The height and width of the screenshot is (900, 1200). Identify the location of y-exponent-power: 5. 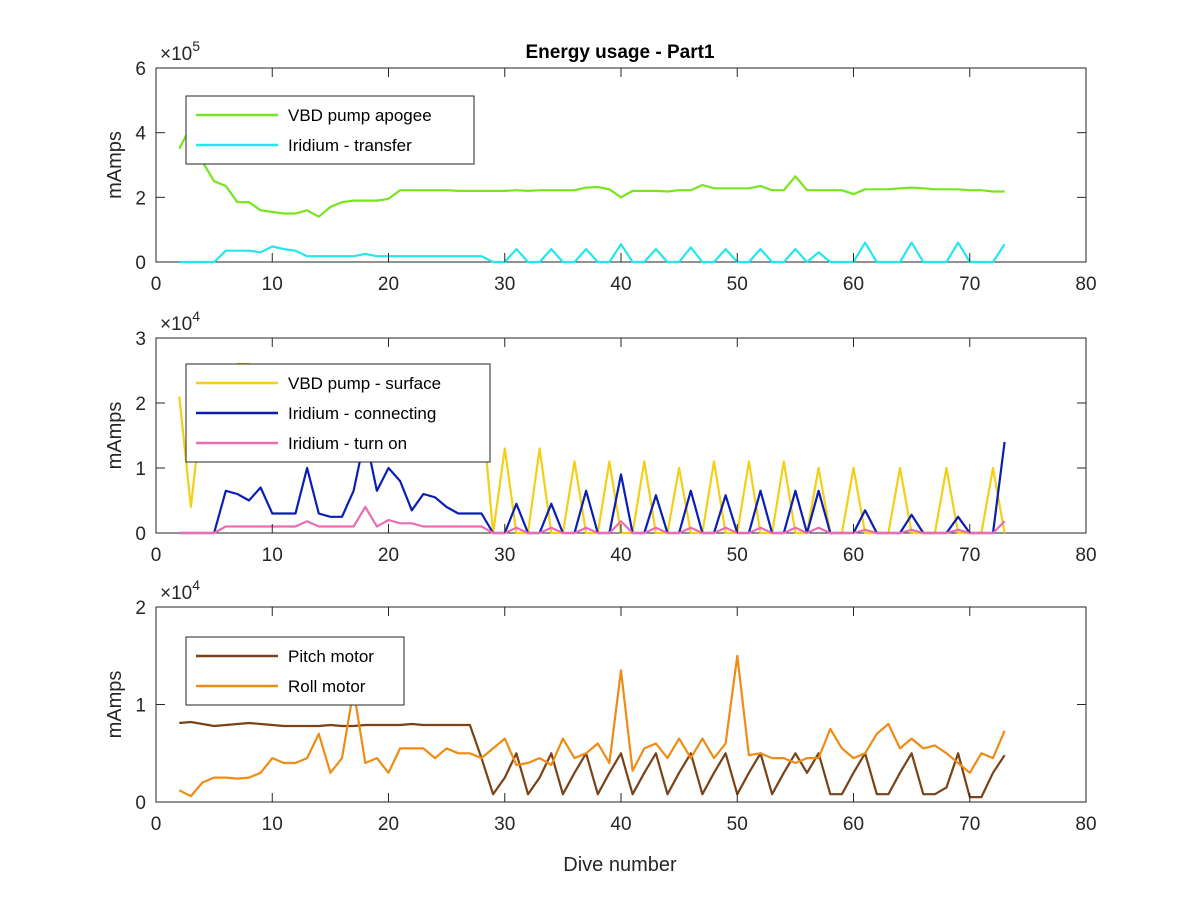
(196, 46).